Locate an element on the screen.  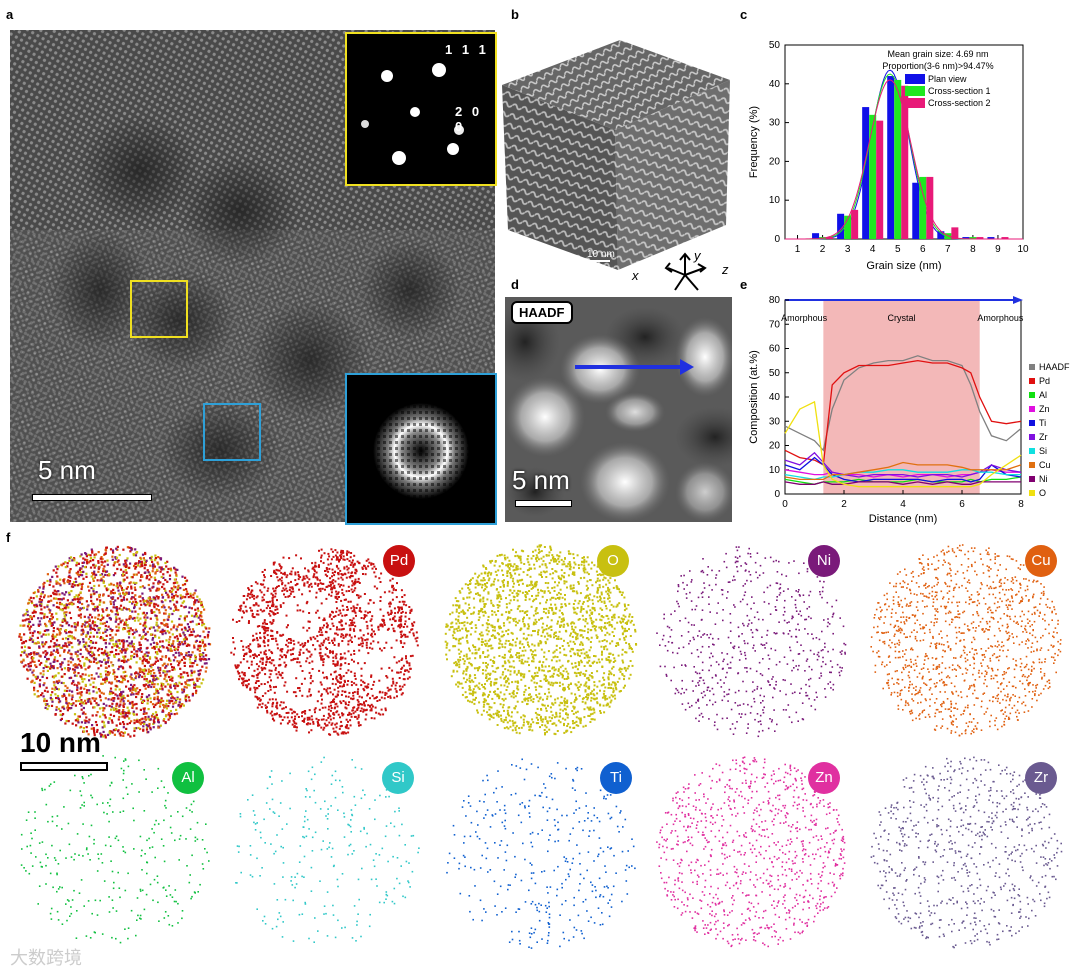
watermark: 大数跨境 is located at coordinates (46, 958).